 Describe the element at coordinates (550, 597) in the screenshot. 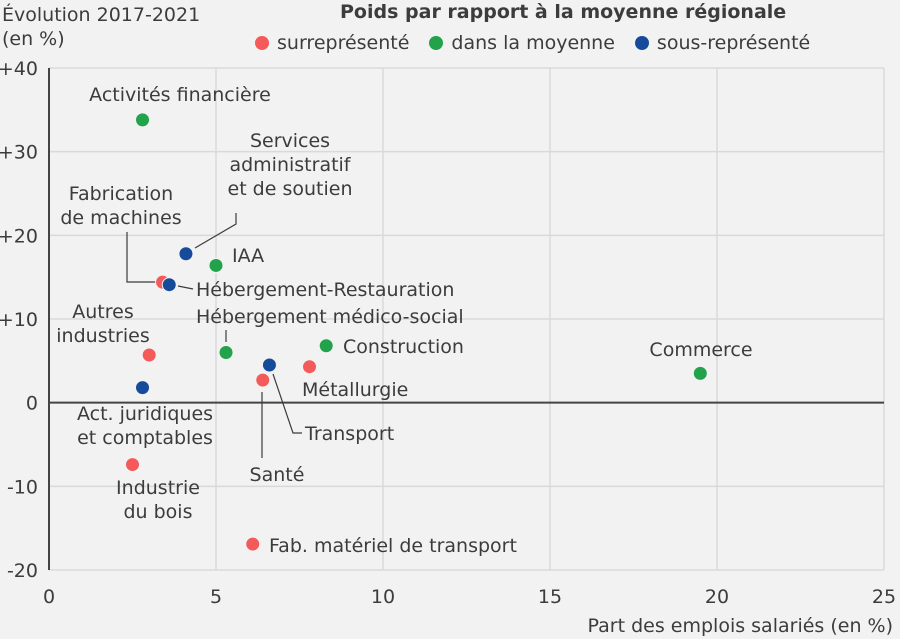

I see `x-tick-label: 15` at that location.